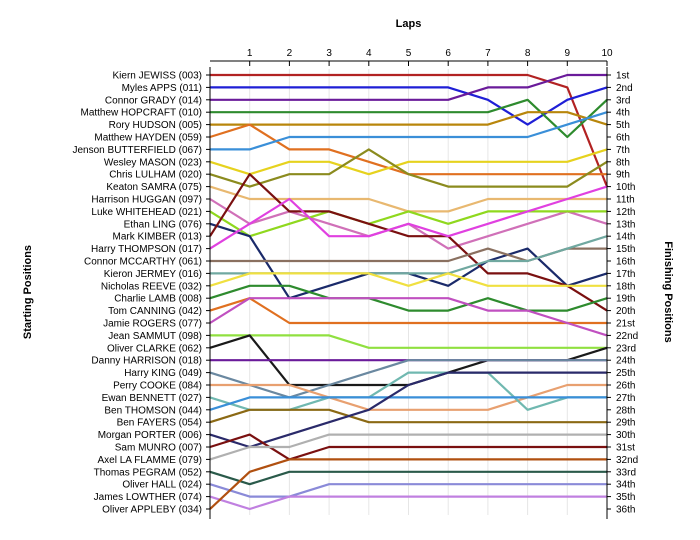 Image resolution: width=700 pixels, height=540 pixels. What do you see at coordinates (625, 224) in the screenshot?
I see `finish-position-label: 13th` at bounding box center [625, 224].